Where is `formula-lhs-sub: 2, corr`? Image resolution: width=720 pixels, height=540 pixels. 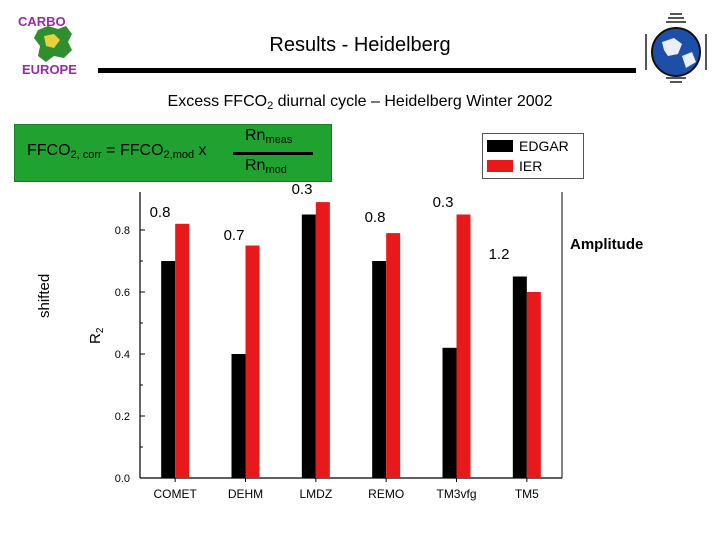 formula-lhs-sub: 2, corr is located at coordinates (86, 155).